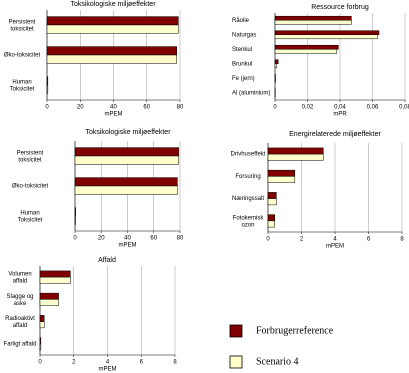  What do you see at coordinates (248, 199) in the screenshot?
I see `y-tick-label: Næringssalt` at bounding box center [248, 199].